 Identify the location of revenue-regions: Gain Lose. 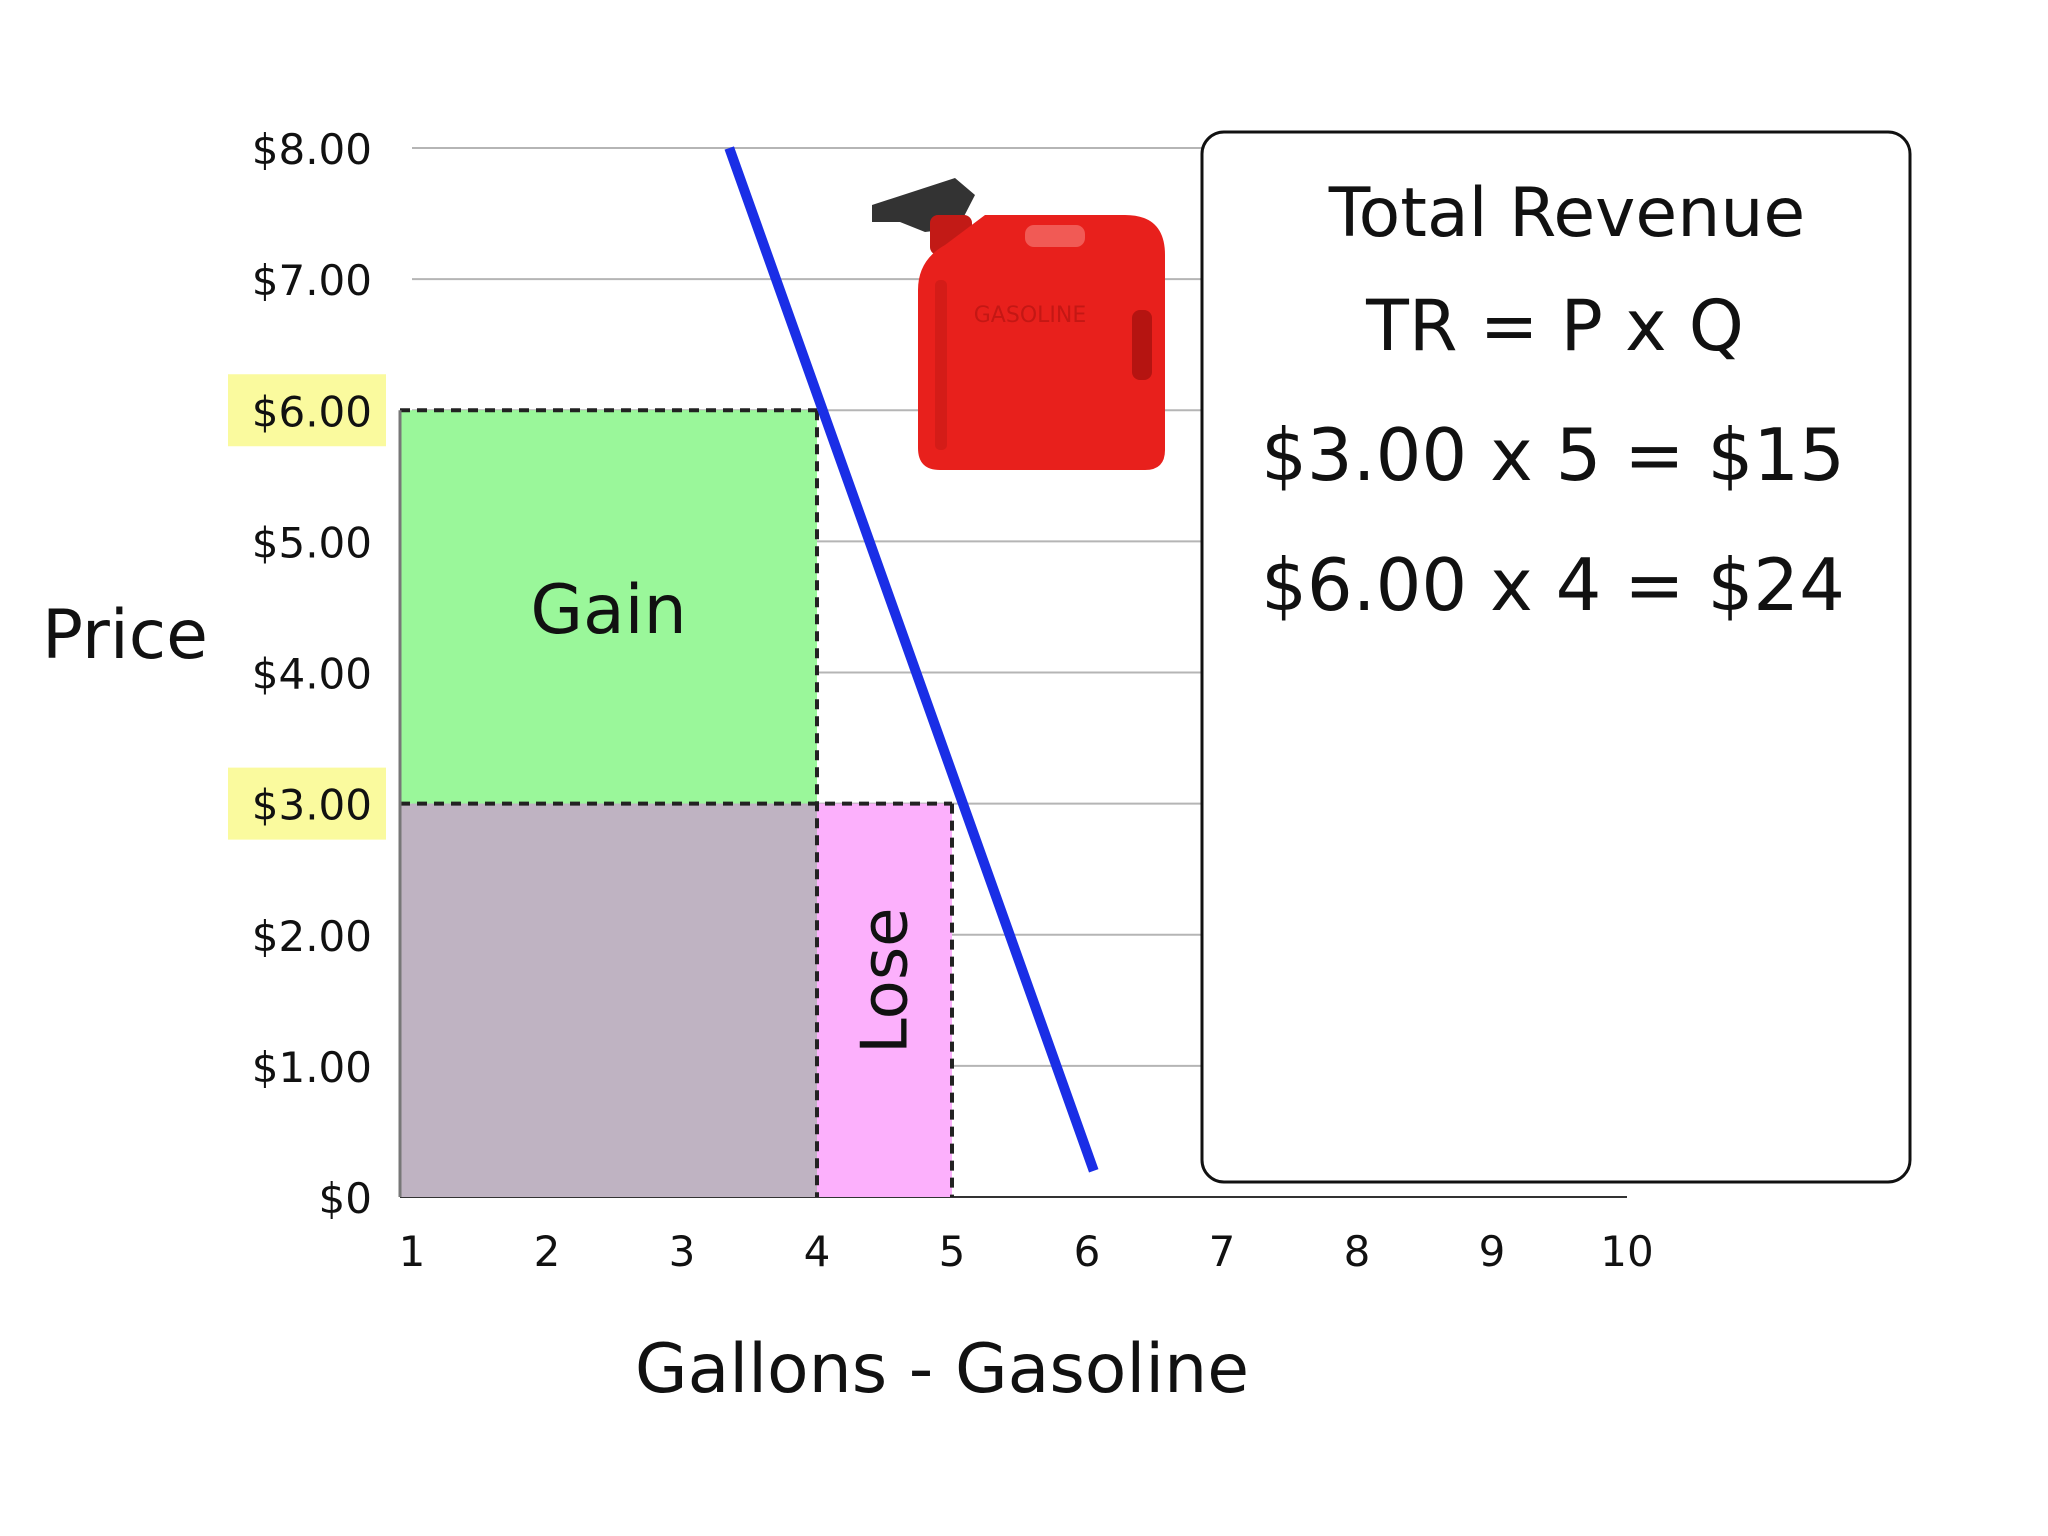
(676, 803).